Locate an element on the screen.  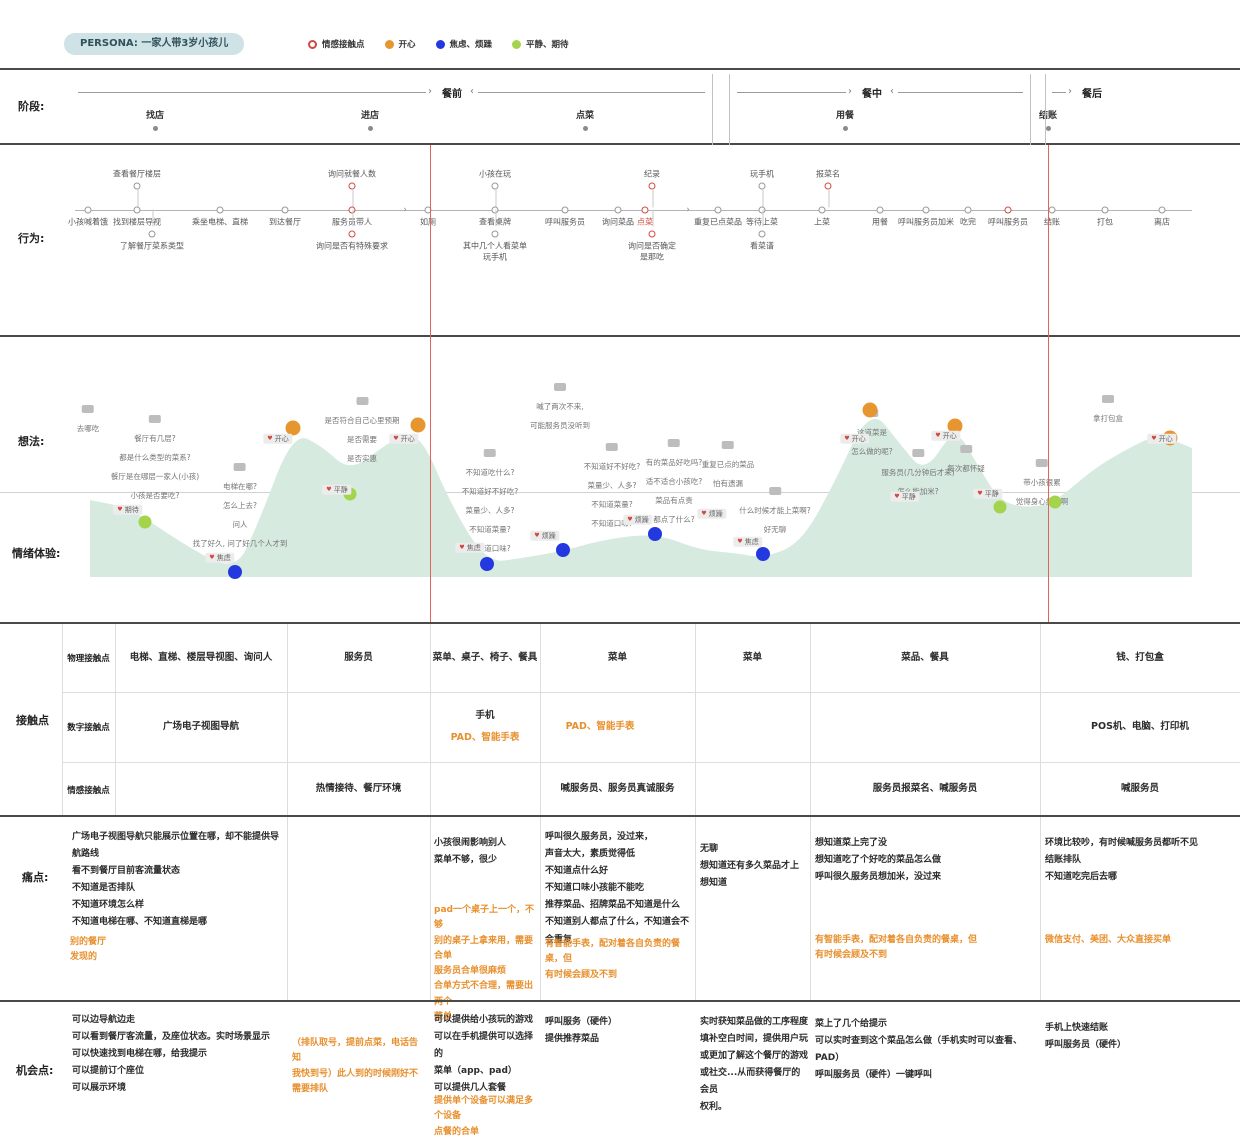
touchpoint-digital-c3-bottom: PAD、智能手表 is located at coordinates (485, 737).